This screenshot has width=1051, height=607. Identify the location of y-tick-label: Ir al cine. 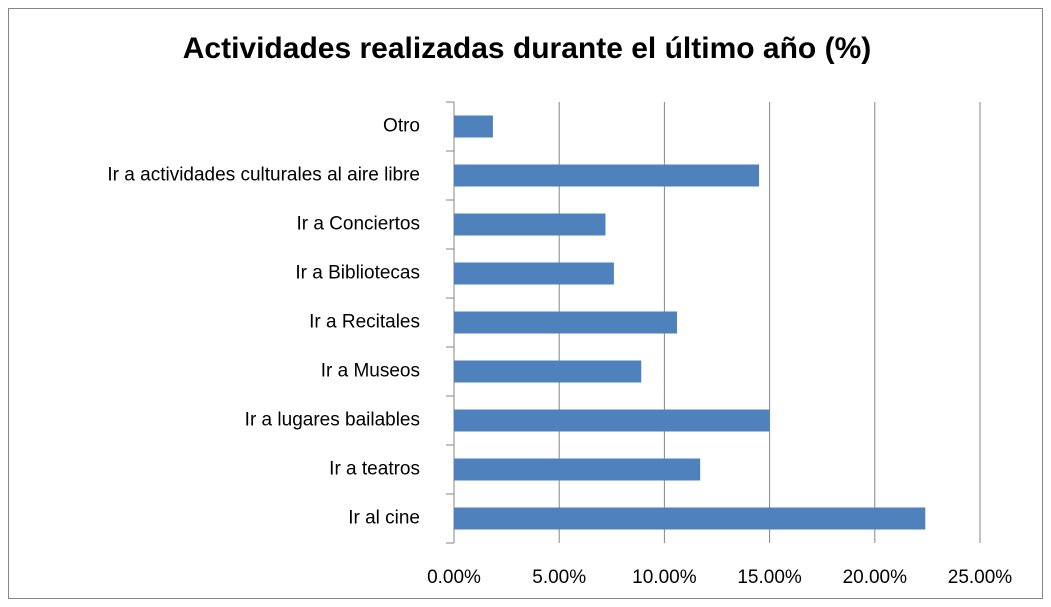
(384, 518).